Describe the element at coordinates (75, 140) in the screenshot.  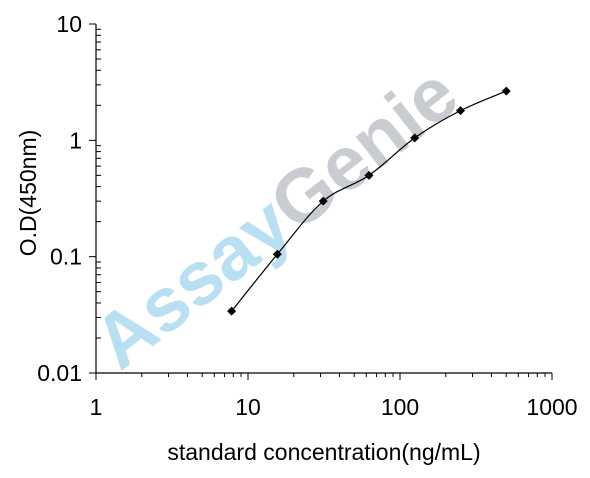
I see `y-tick-label: 1` at that location.